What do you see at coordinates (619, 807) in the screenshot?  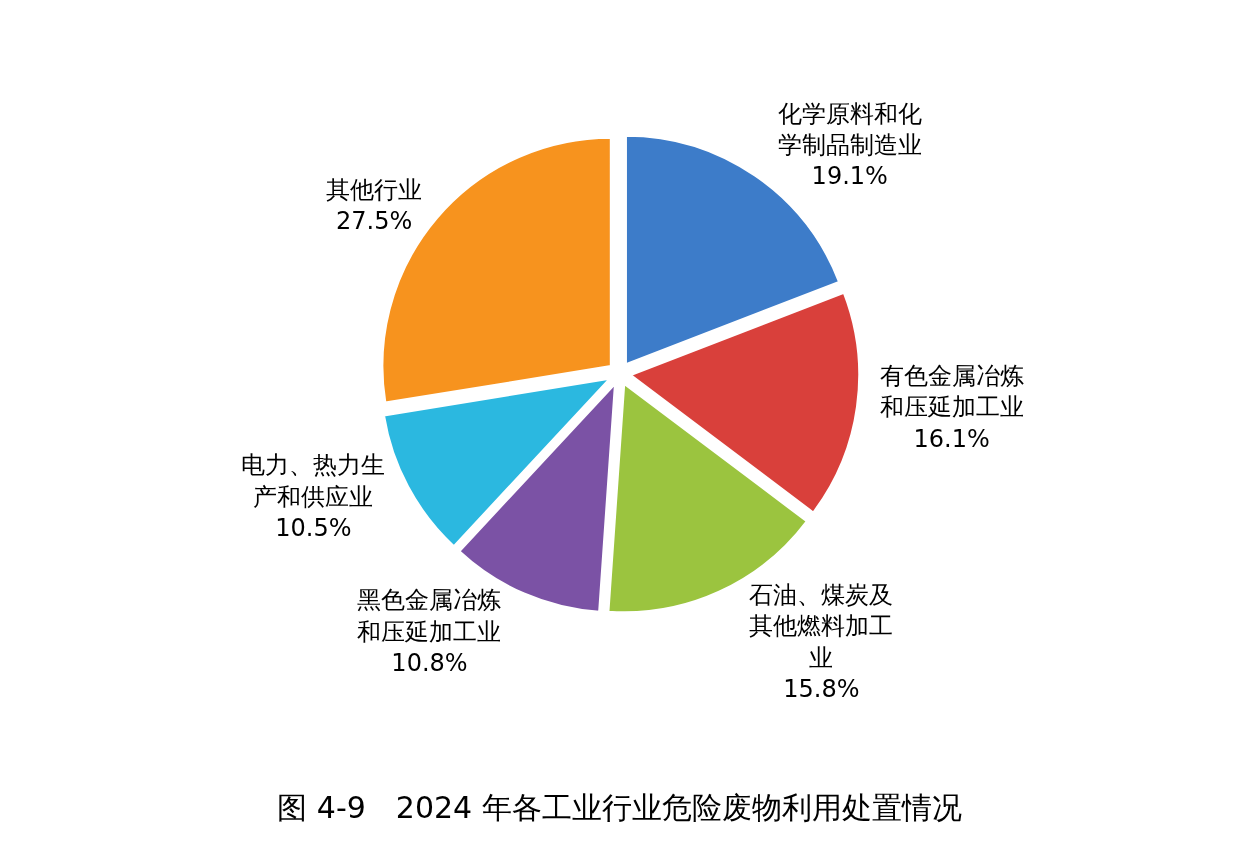 I see `text: 图 4-9 2024 年各工业行业危险废物利用处置情况` at bounding box center [619, 807].